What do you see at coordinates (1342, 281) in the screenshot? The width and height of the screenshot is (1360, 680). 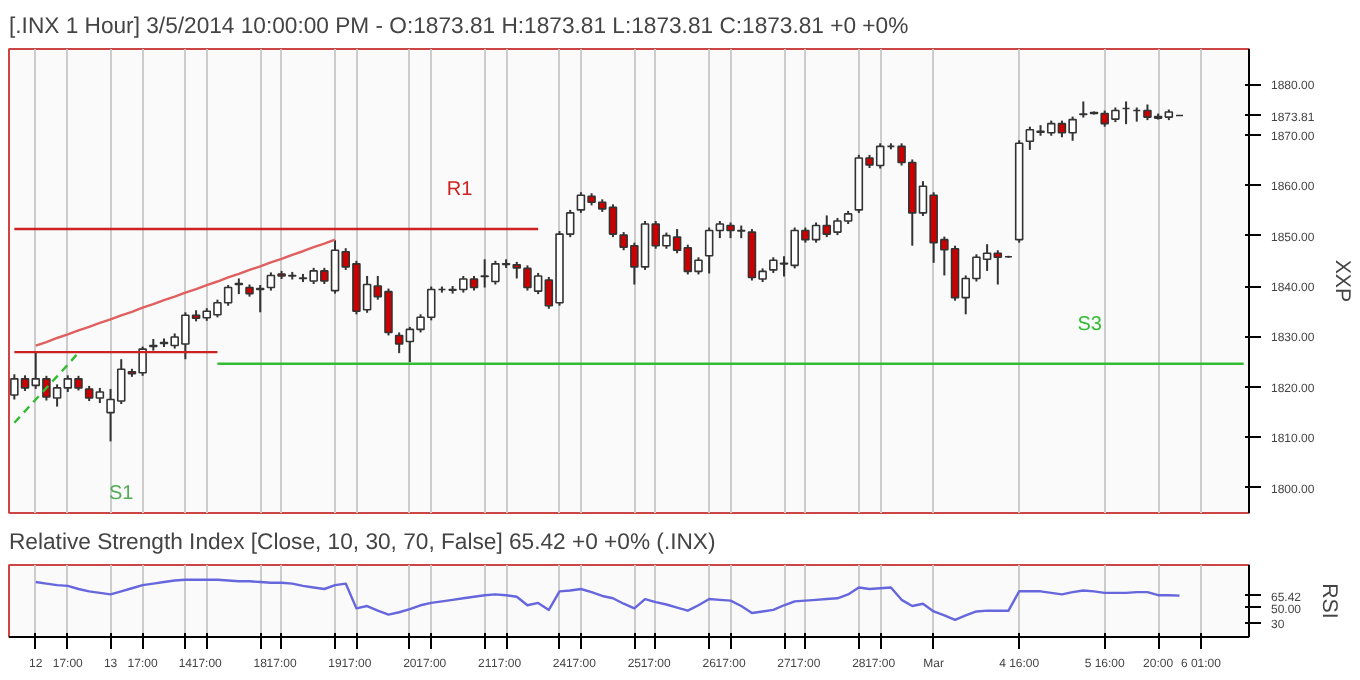 I see `y-axis-title: XXP` at bounding box center [1342, 281].